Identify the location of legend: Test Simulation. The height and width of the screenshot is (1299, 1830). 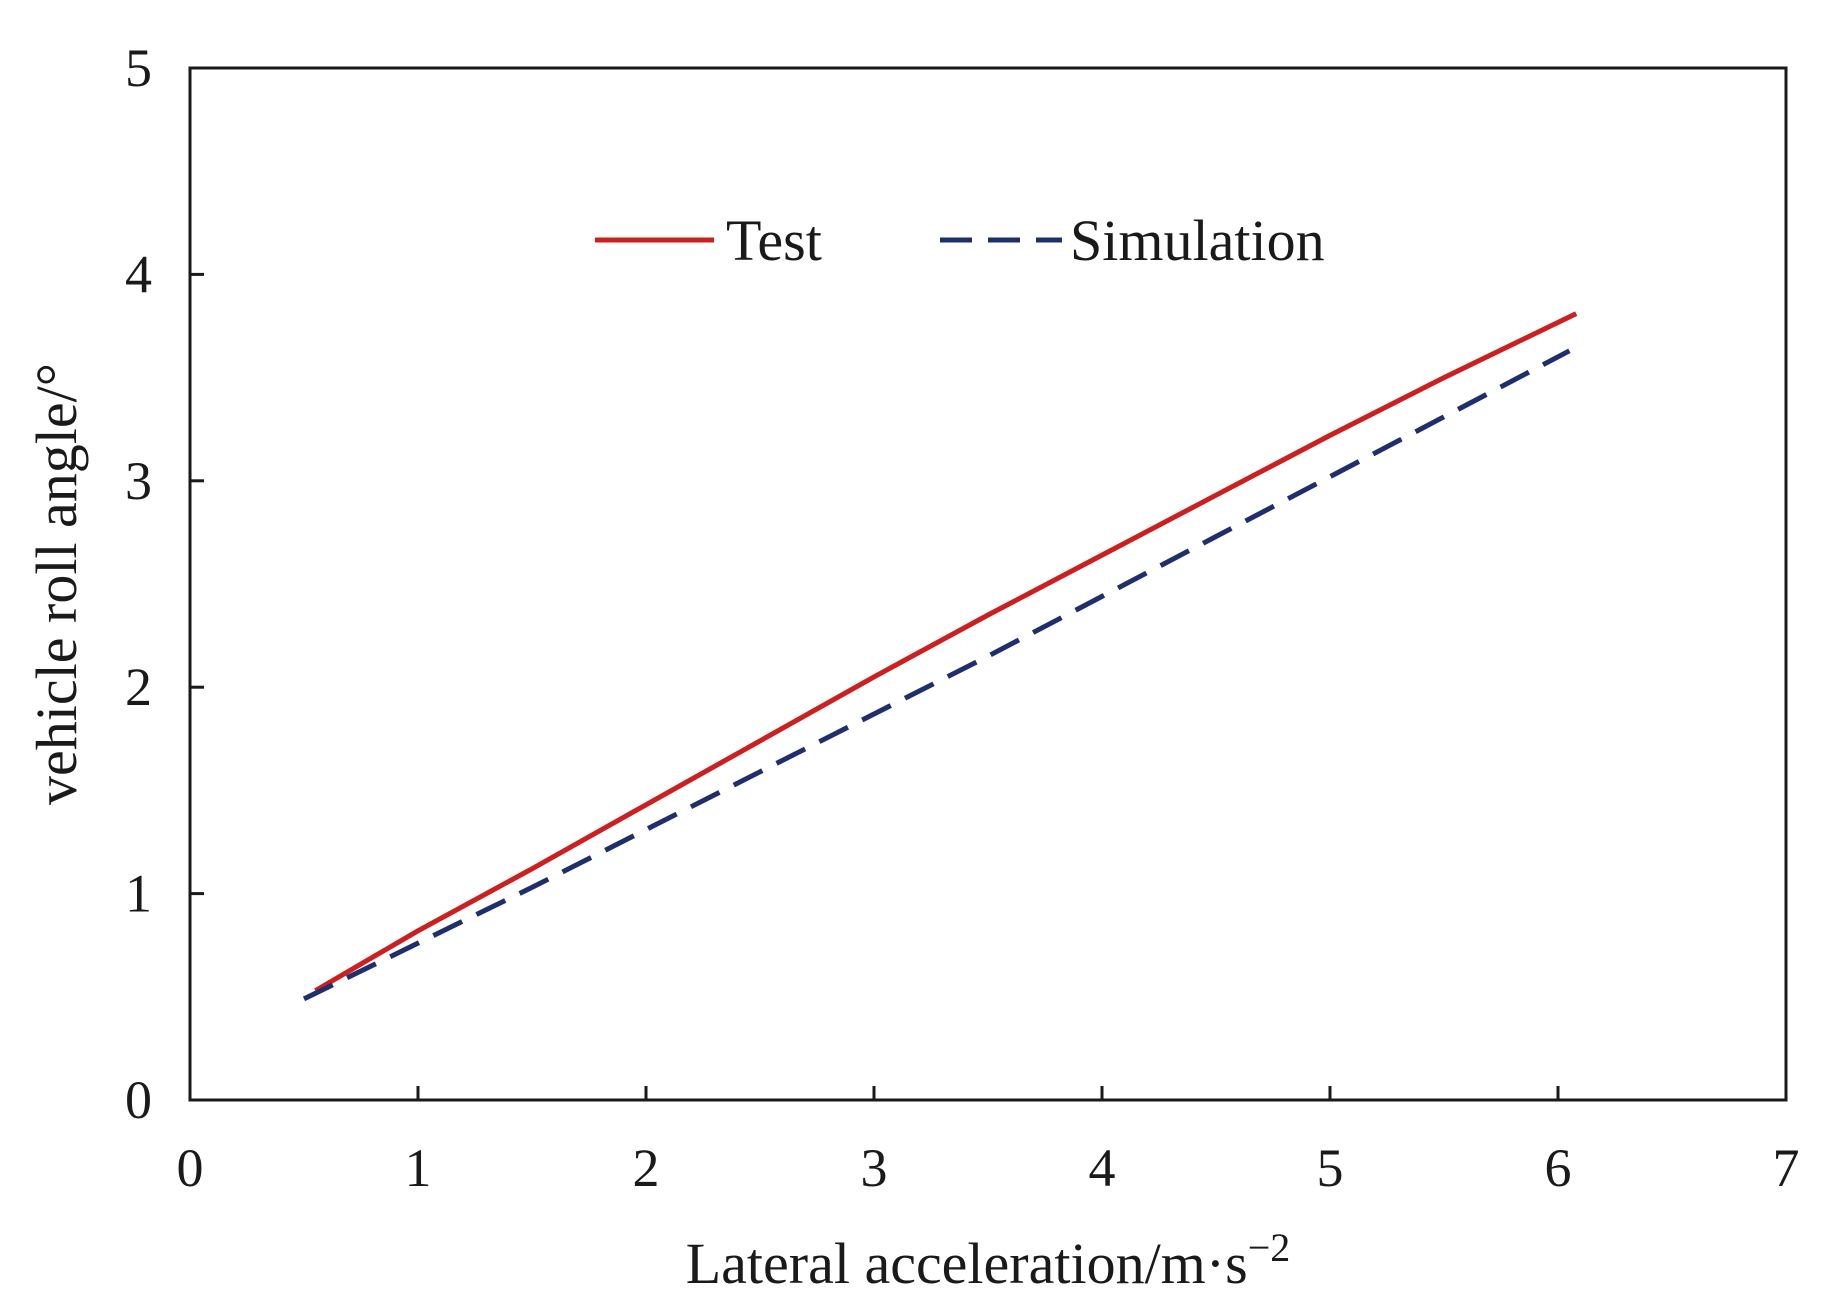
(960, 240).